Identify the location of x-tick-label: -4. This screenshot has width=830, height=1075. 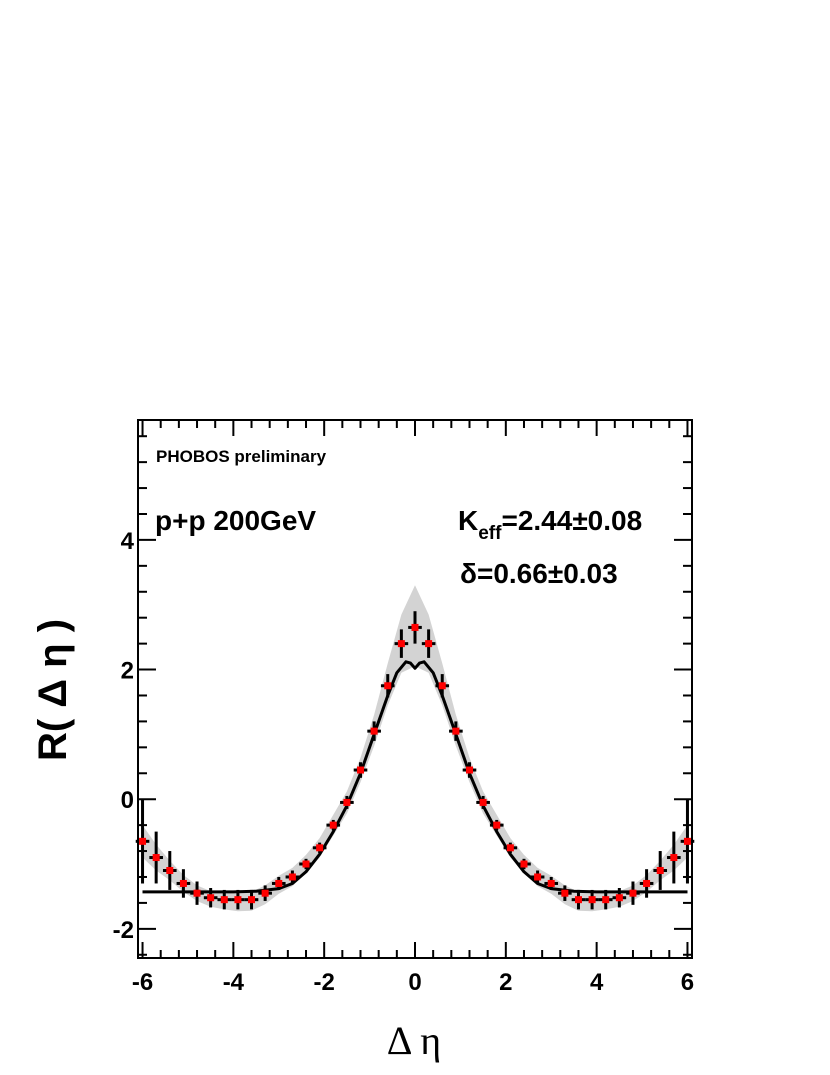
(234, 982).